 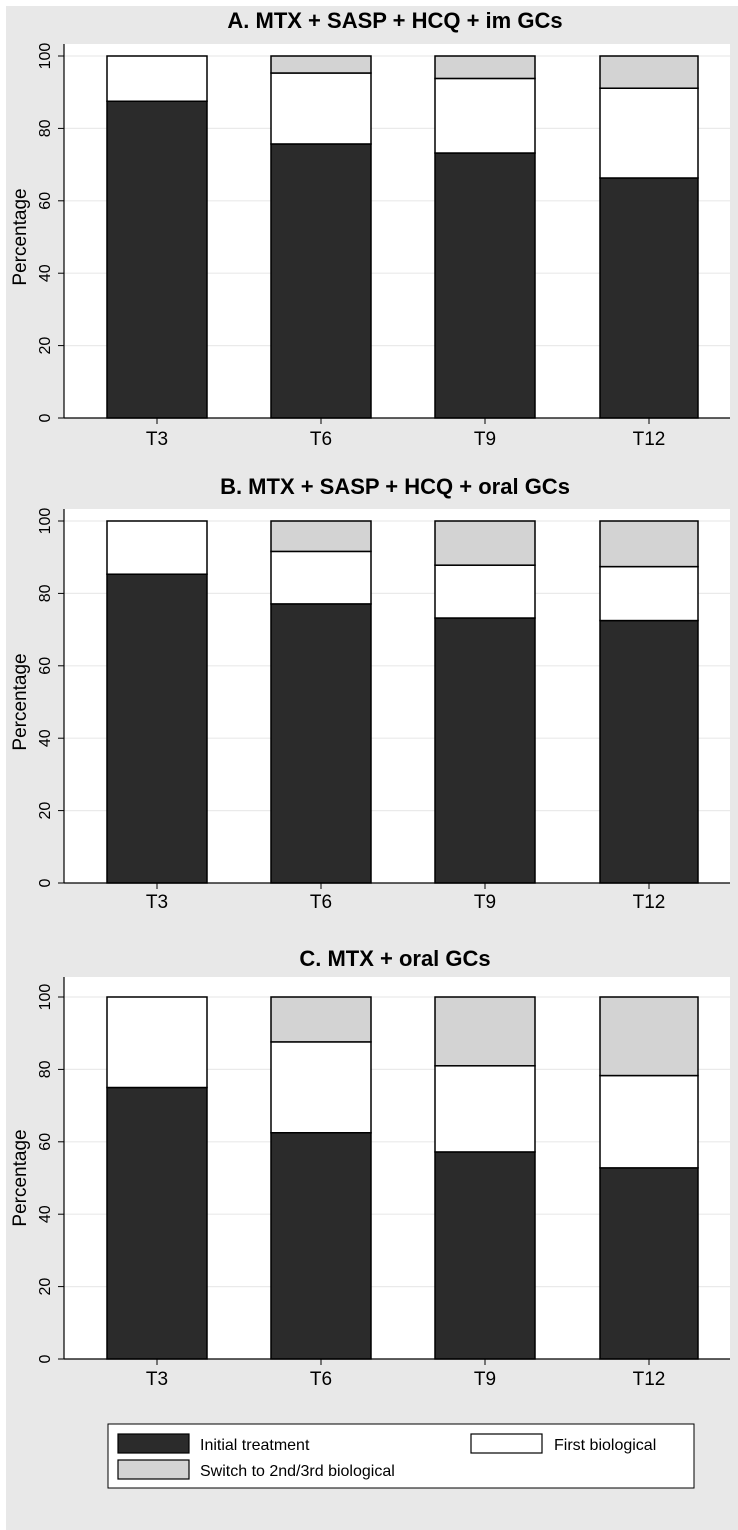 I want to click on legend-label-initial-treatment: Initial treatment, so click(x=255, y=1445).